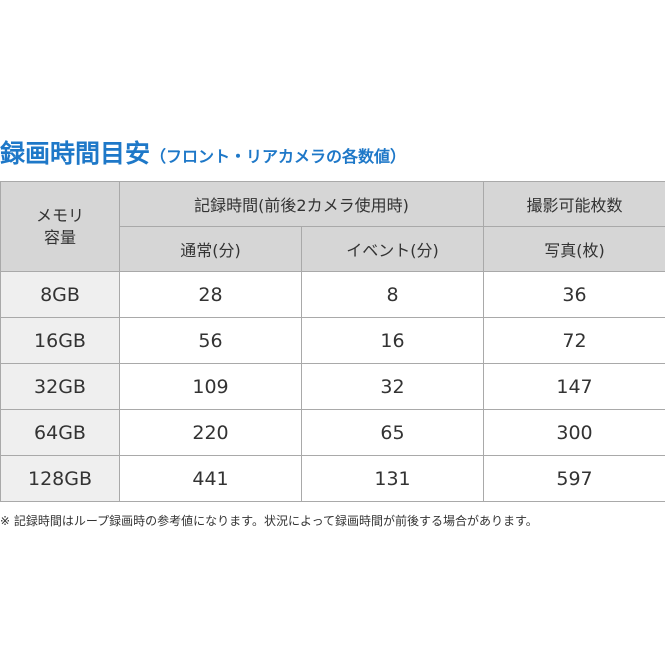 The image size is (665, 665). What do you see at coordinates (392, 386) in the screenshot?
I see `event-minutes-cell: 32` at bounding box center [392, 386].